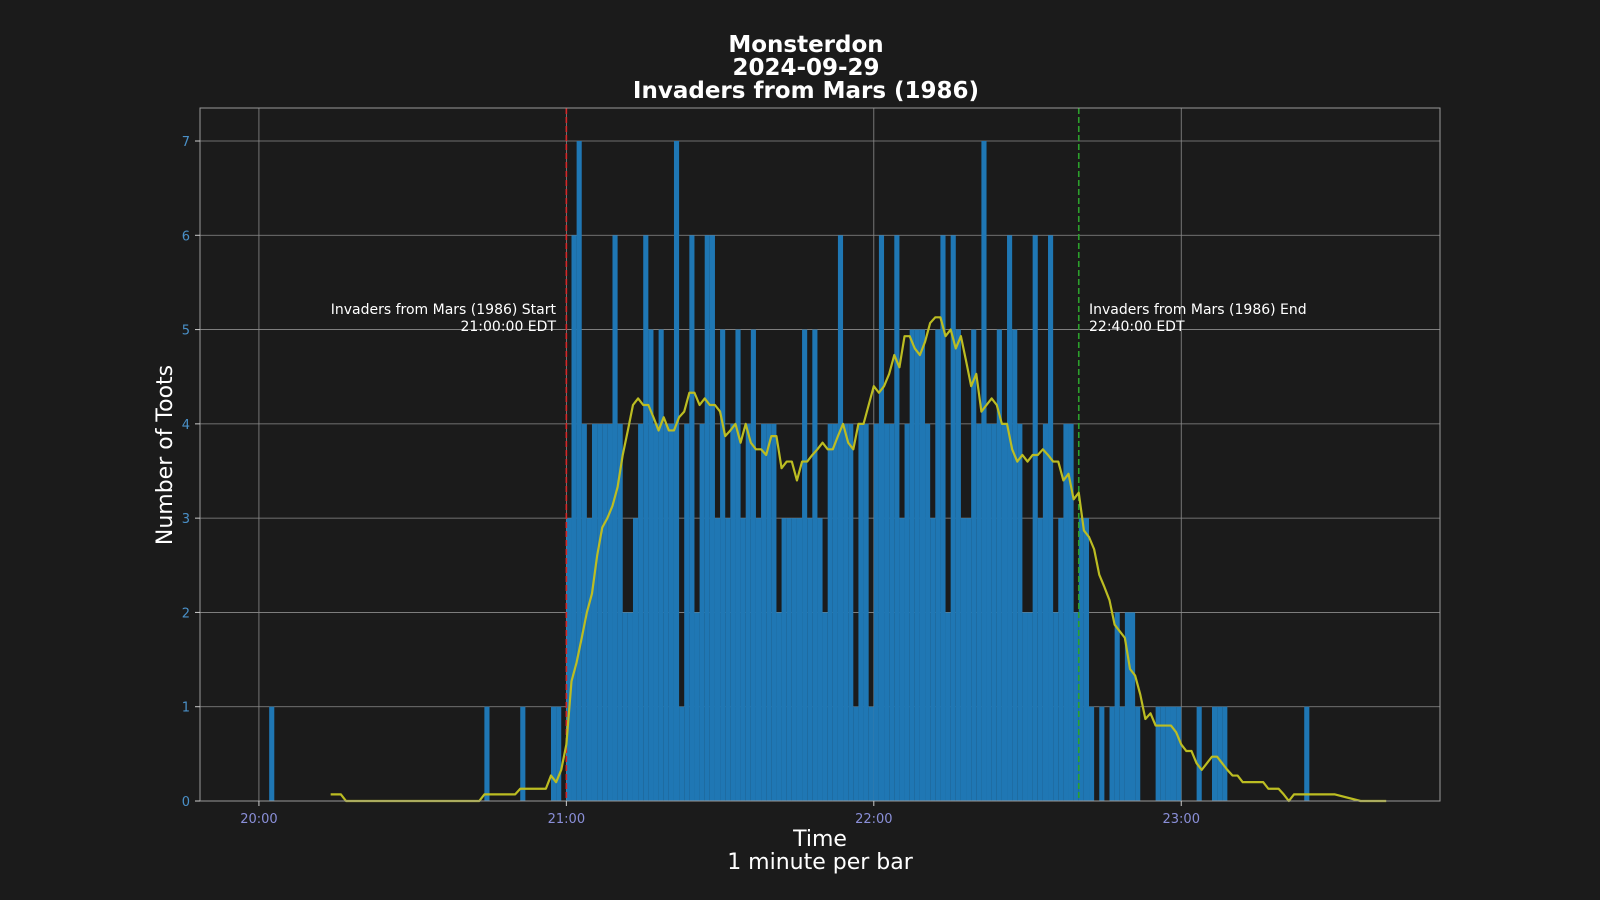  Describe the element at coordinates (508, 327) in the screenshot. I see `start-marker-time: 21:00:00 EDT` at that location.